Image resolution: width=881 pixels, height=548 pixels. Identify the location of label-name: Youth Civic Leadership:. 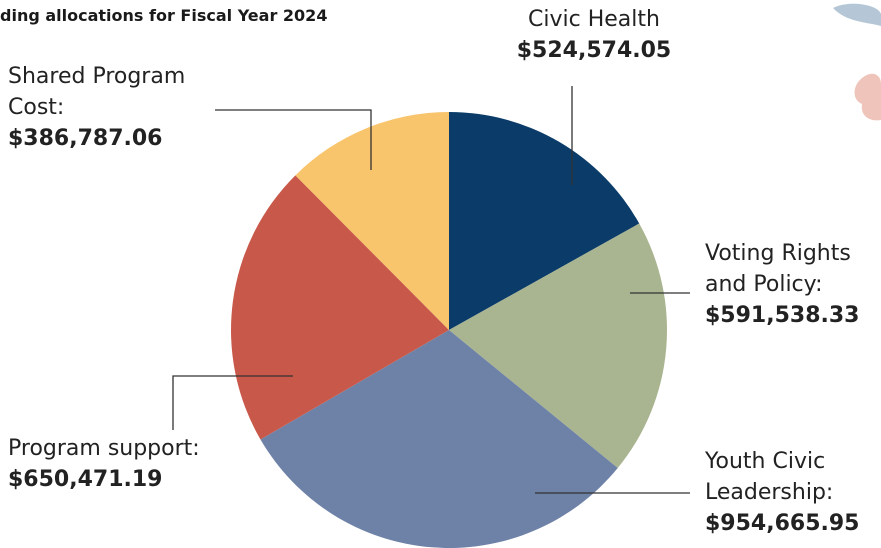
(769, 477).